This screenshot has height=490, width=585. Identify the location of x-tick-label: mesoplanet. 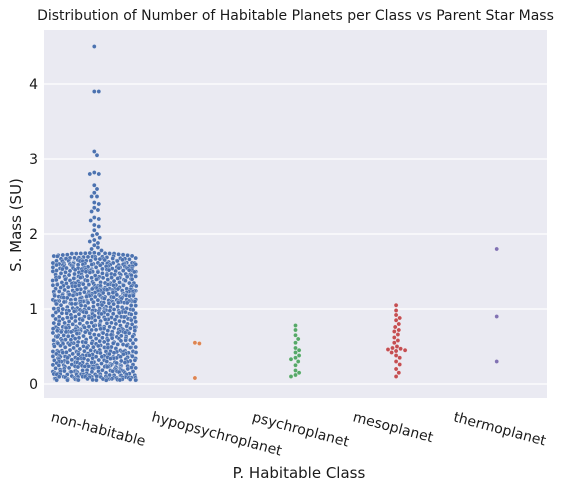
(393, 427).